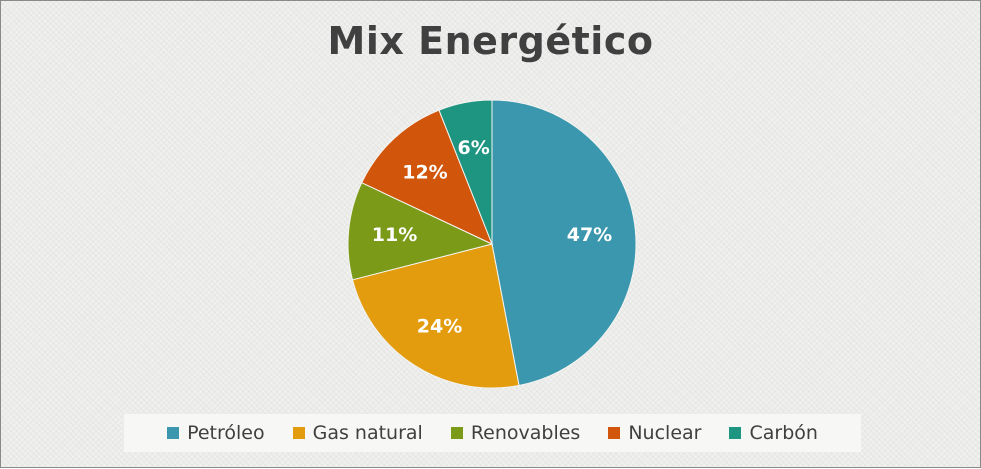 Image resolution: width=981 pixels, height=469 pixels. What do you see at coordinates (525, 433) in the screenshot?
I see `legend-label-2: Renovables` at bounding box center [525, 433].